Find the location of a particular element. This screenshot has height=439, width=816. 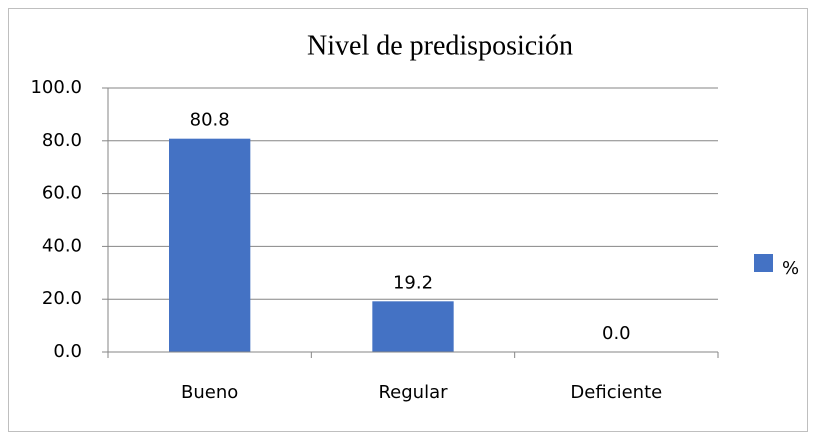

chart-title: Nivel de predisposición is located at coordinates (440, 45).